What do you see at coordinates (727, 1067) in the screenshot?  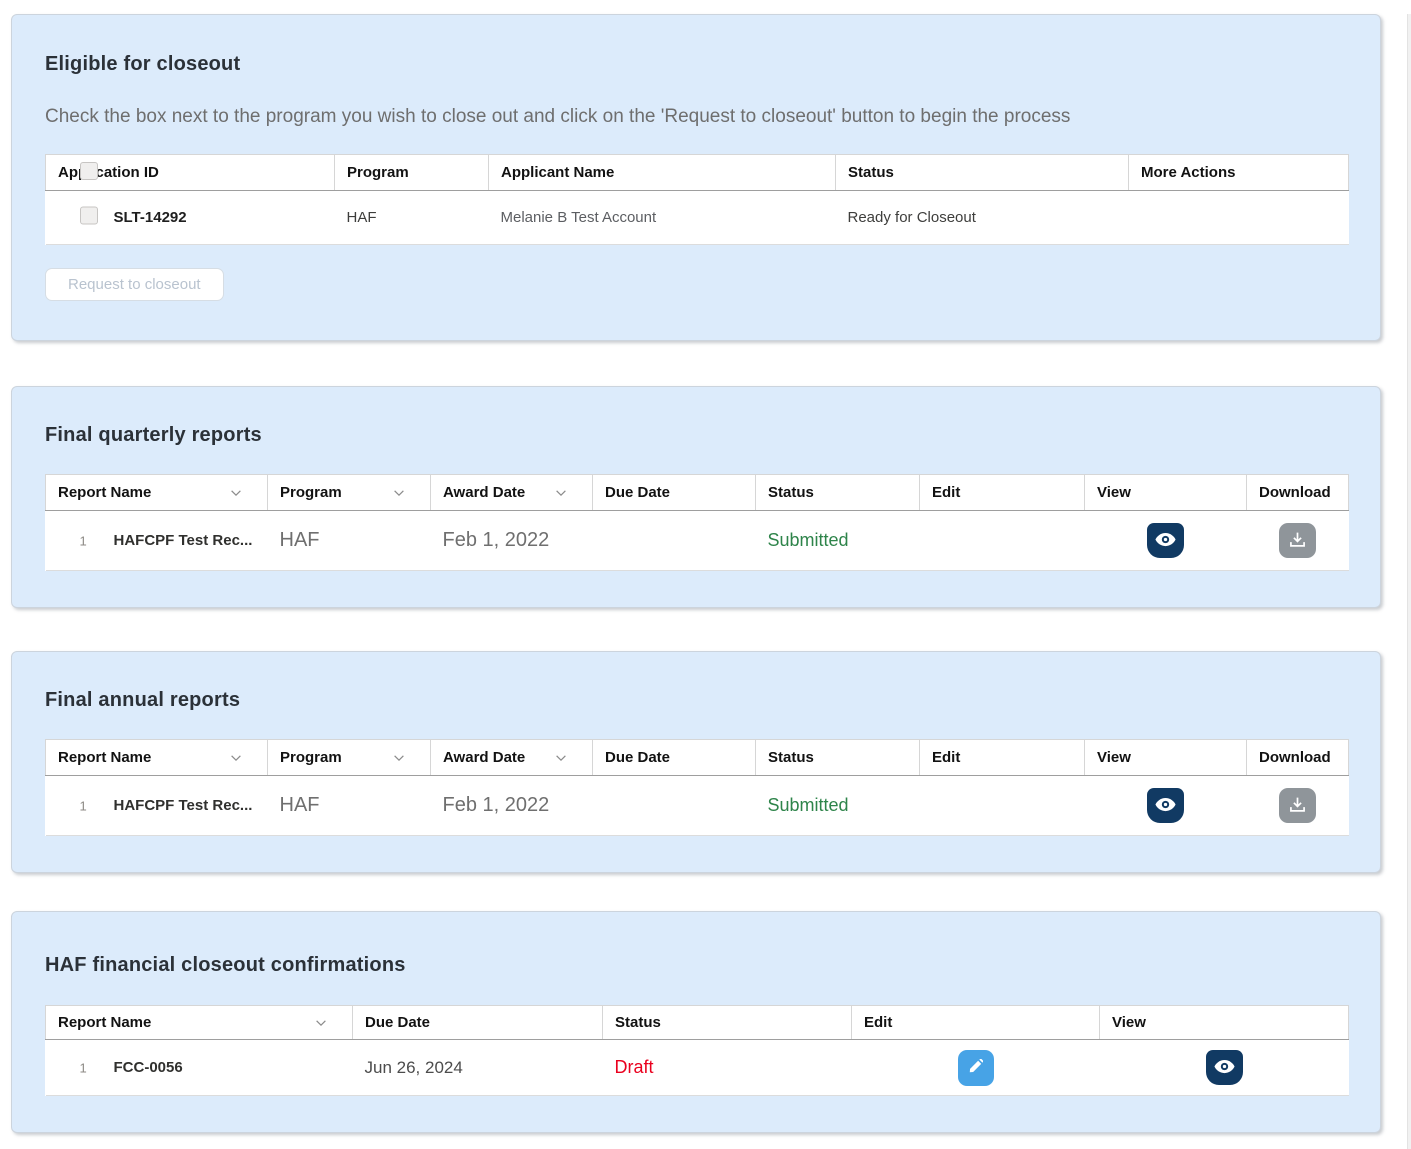 I see `status-cell: Draft` at bounding box center [727, 1067].